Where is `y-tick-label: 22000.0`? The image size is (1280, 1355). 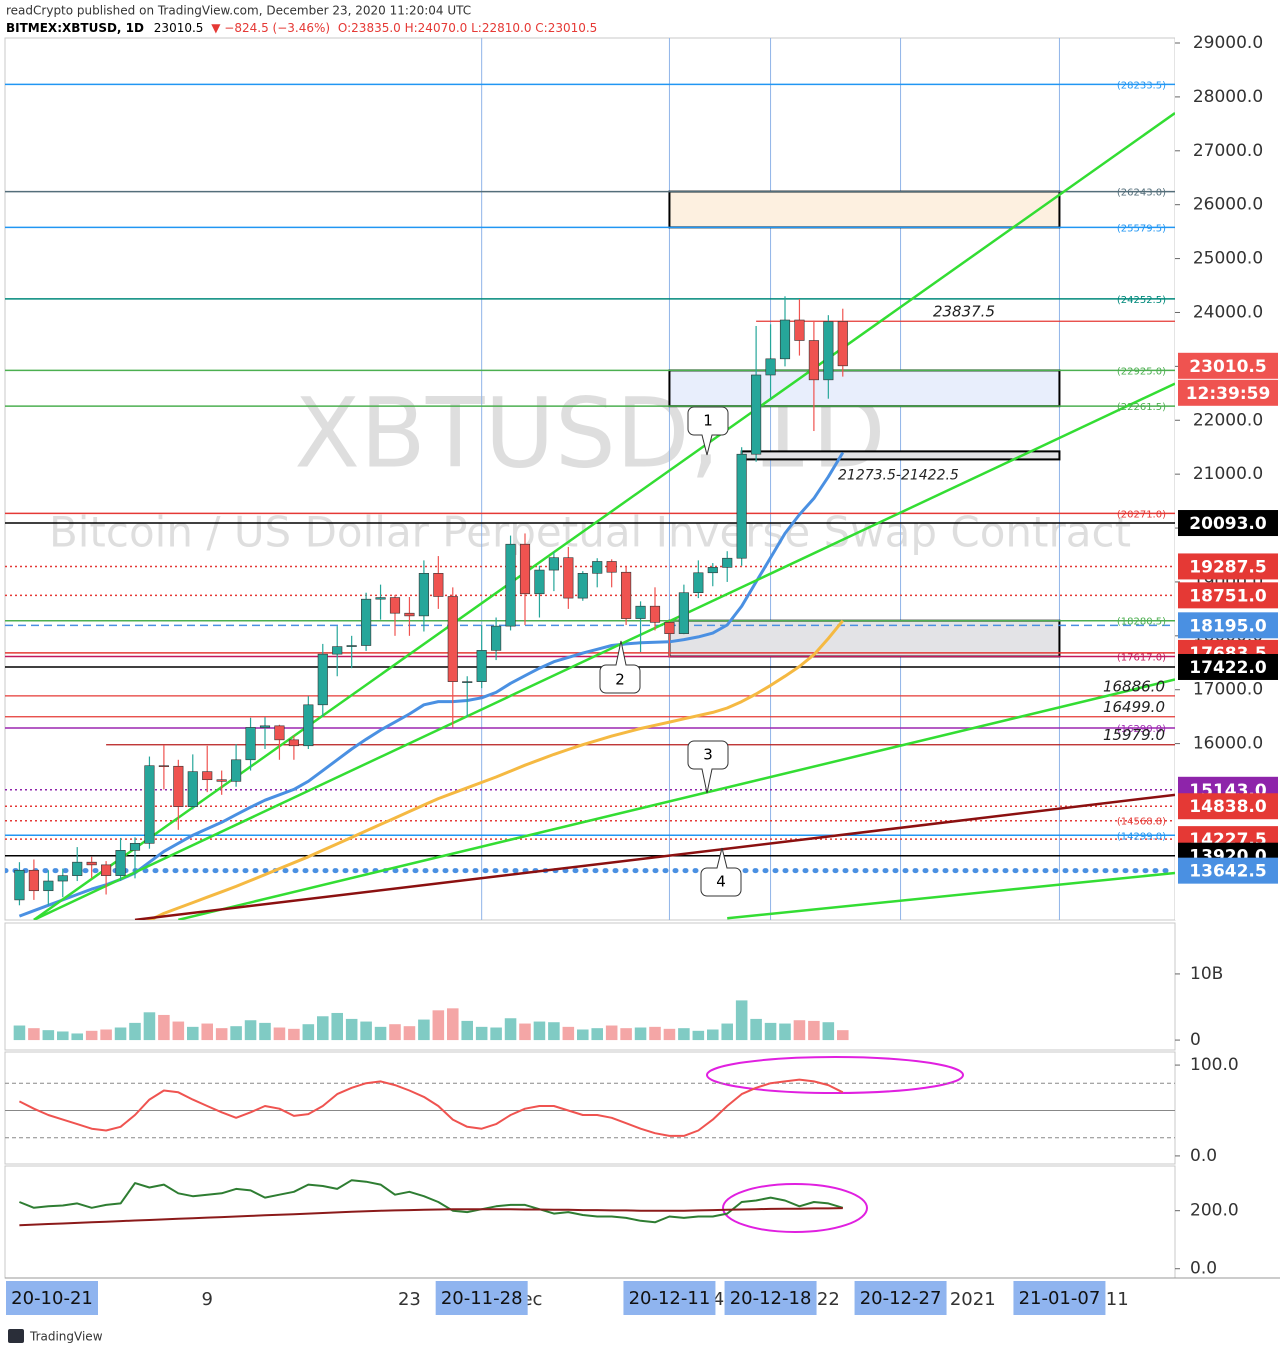
y-tick-label: 22000.0 is located at coordinates (1228, 420).